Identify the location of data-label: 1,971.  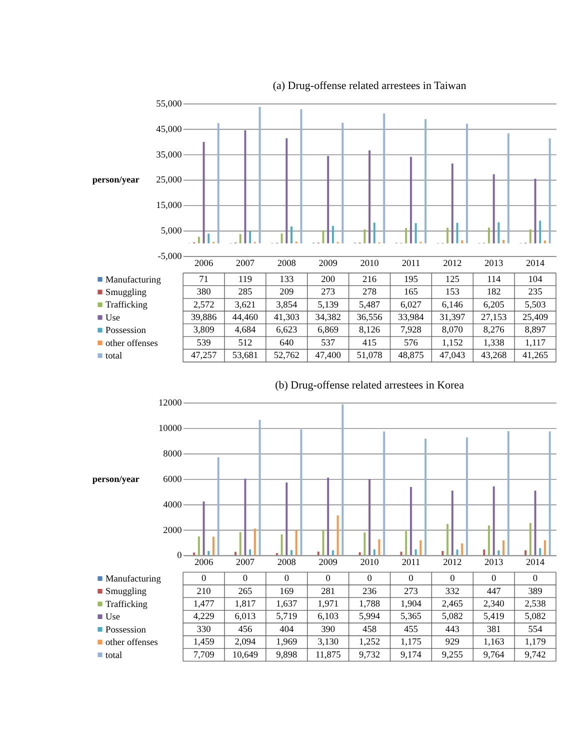
(328, 604).